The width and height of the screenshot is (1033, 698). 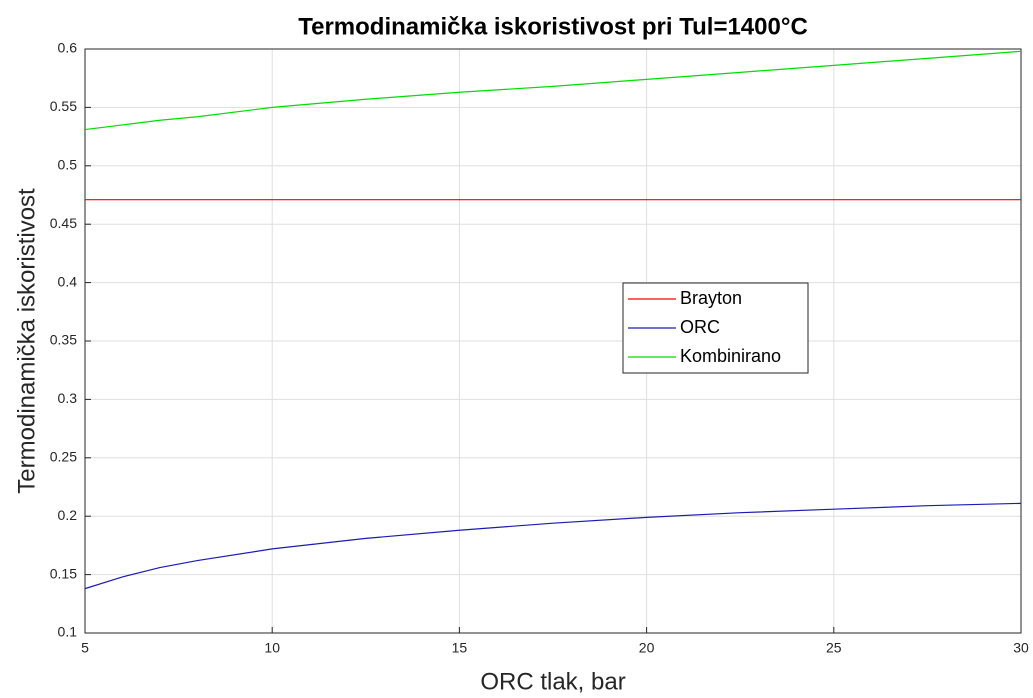 What do you see at coordinates (711, 298) in the screenshot?
I see `legend-label: Brayton` at bounding box center [711, 298].